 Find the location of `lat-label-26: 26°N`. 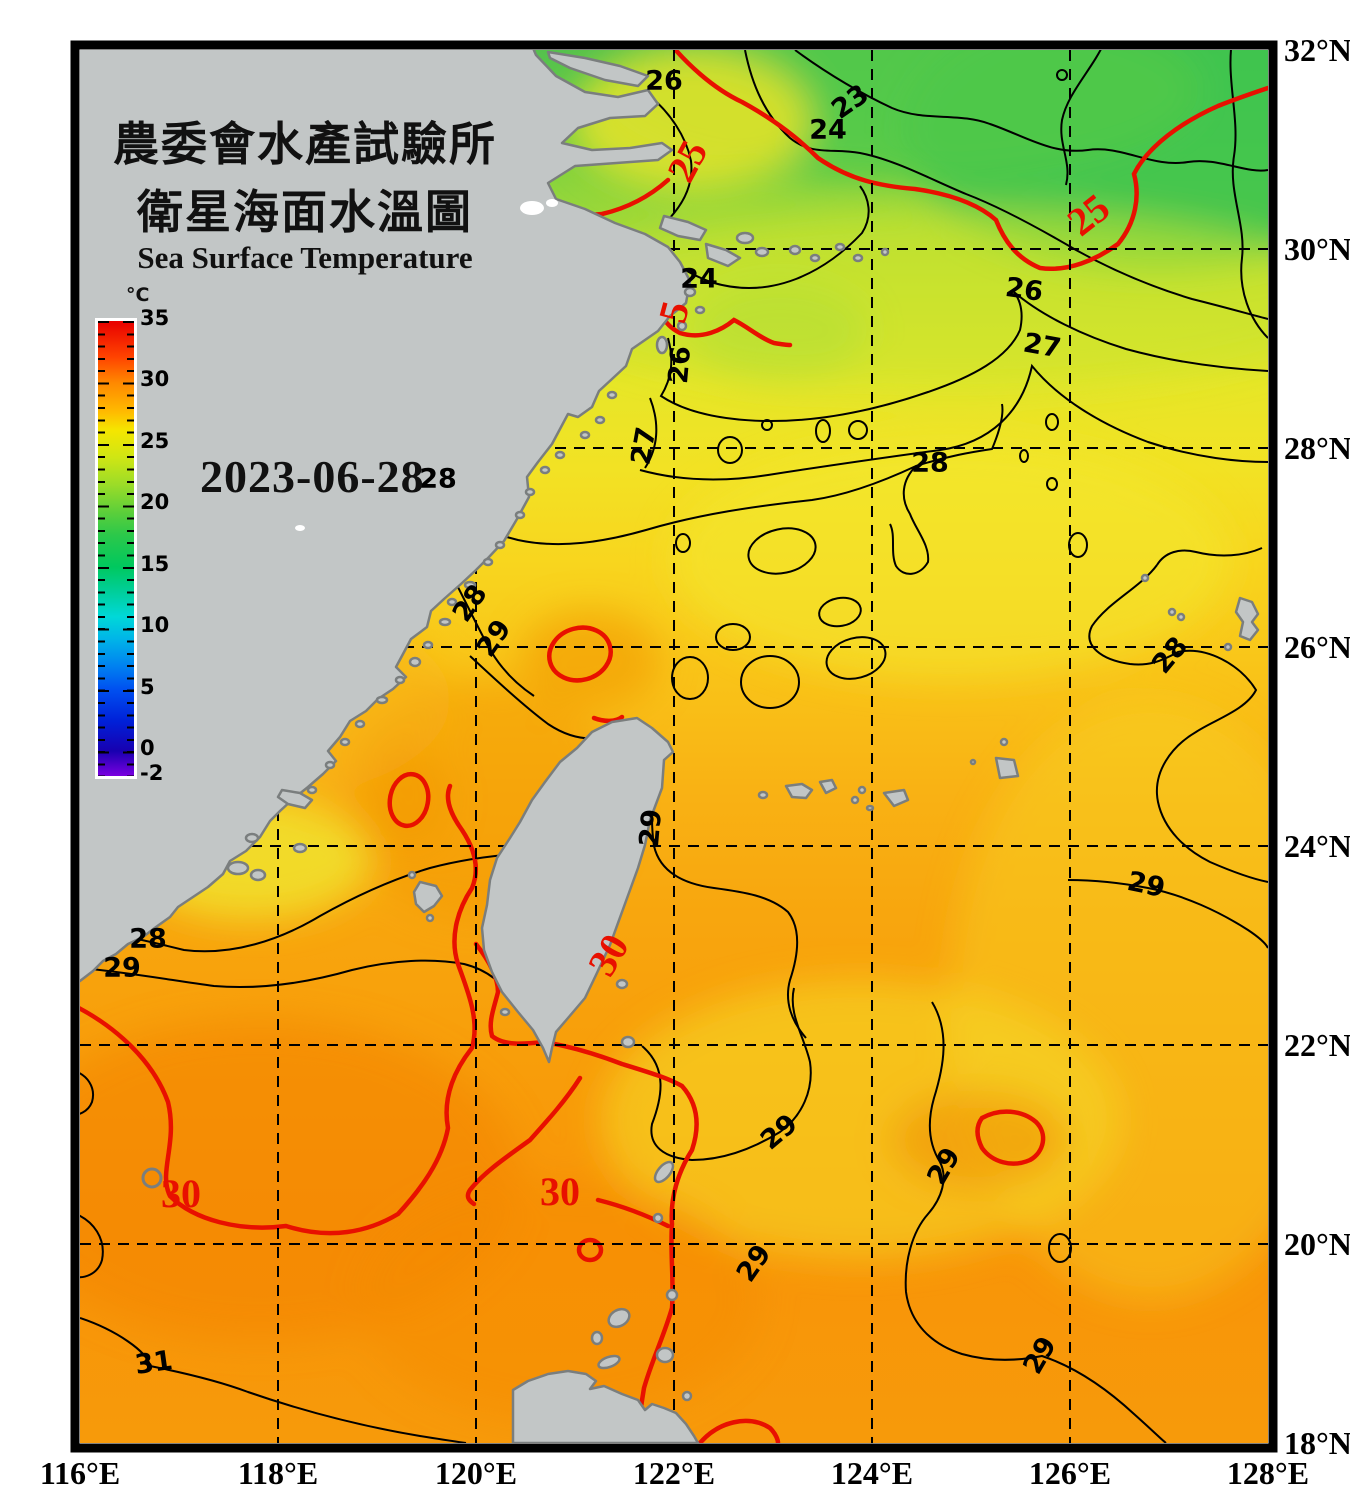

lat-label-26: 26°N is located at coordinates (1317, 647).